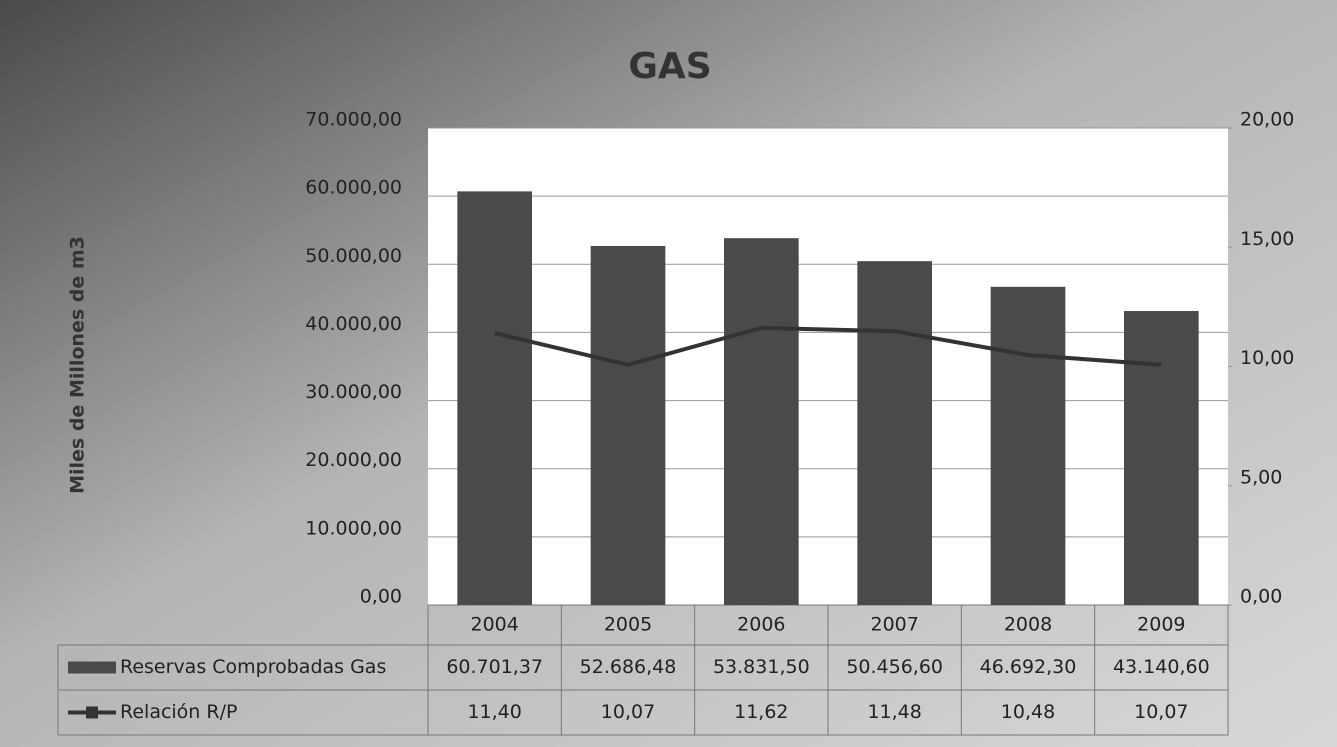  I want to click on y-tick-label: 20.000,00, so click(353, 460).